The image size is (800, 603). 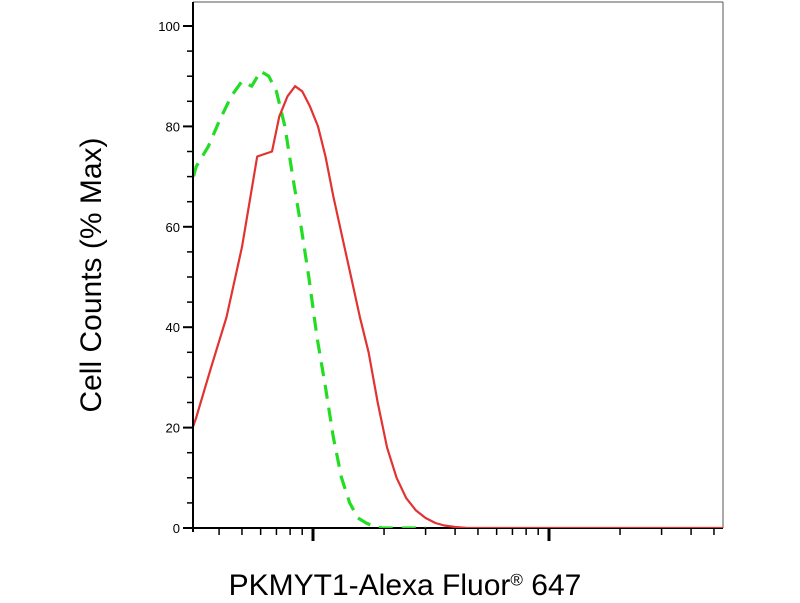 I want to click on x-axis-label-tail: 647, so click(x=556, y=585).